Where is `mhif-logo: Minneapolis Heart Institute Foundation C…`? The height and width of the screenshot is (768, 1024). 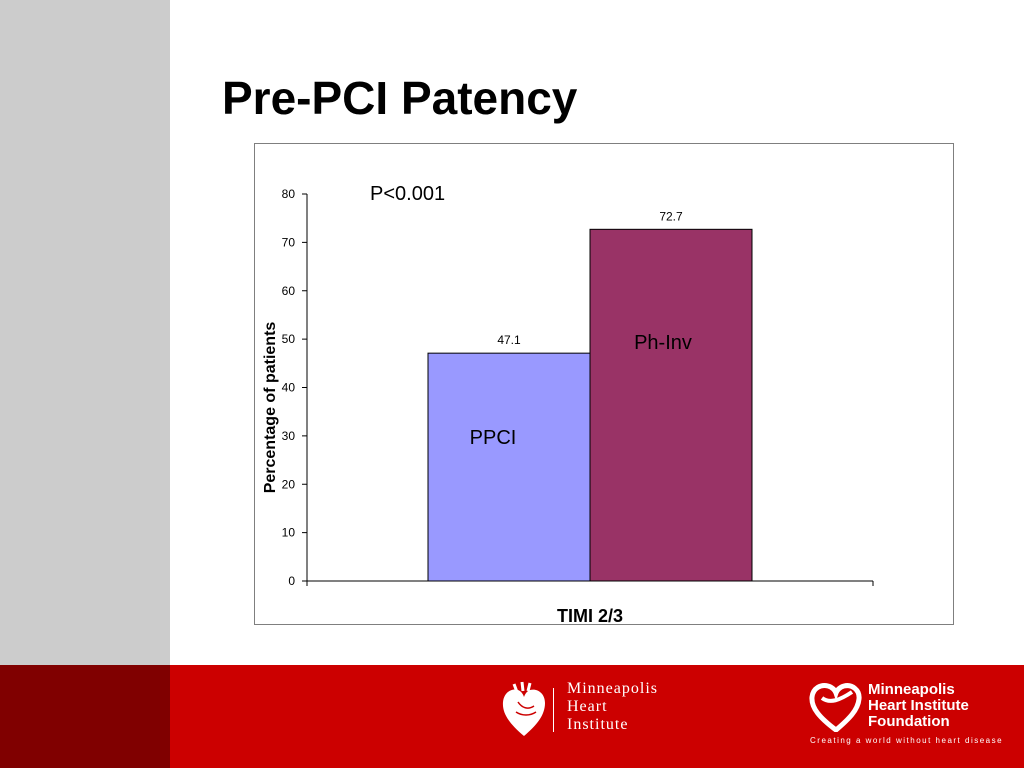
mhif-logo: Minneapolis Heart Institute Foundation C… is located at coordinates (911, 714).